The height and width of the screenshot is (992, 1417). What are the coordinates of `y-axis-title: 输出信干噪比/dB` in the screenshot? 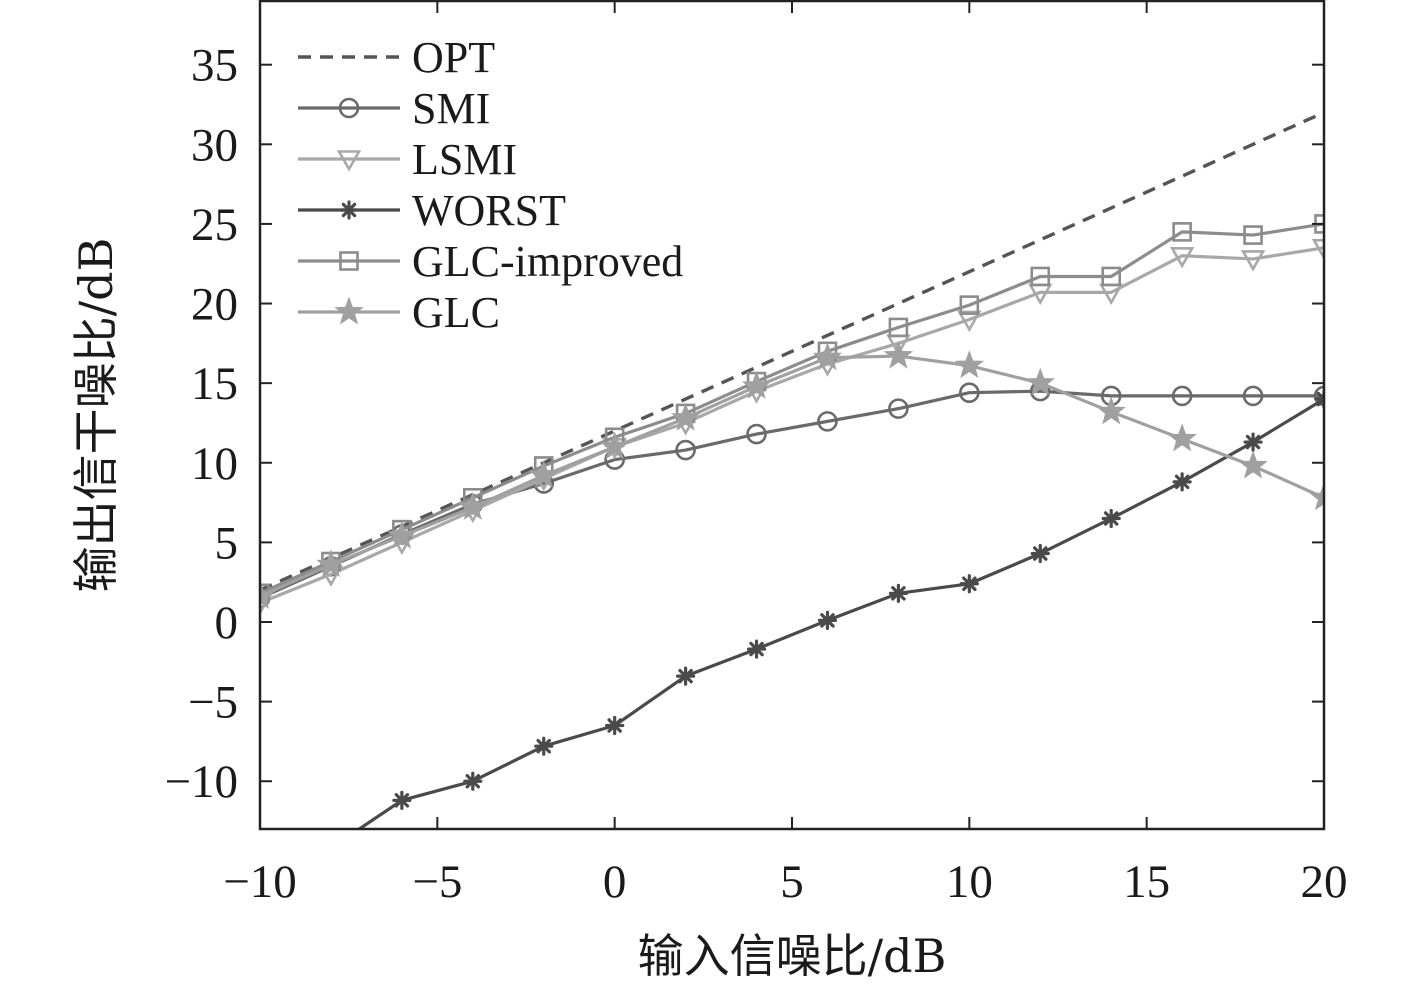 It's located at (96, 415).